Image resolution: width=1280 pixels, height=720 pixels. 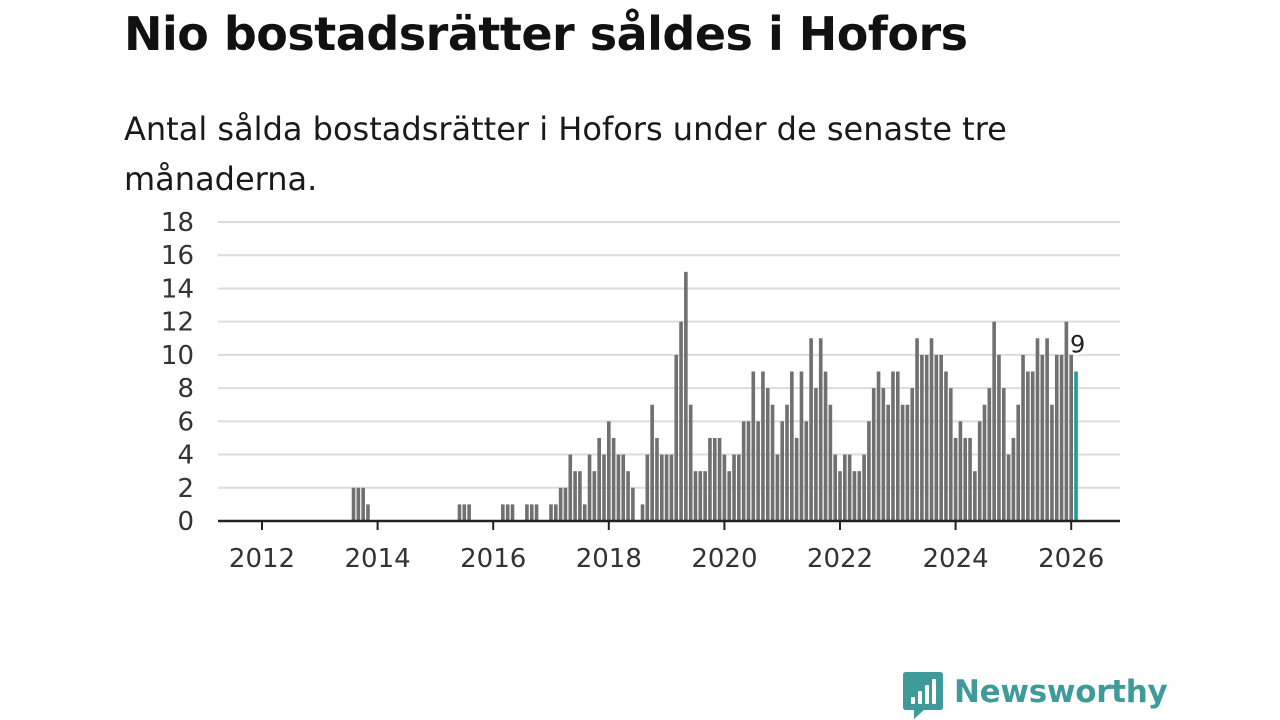 I want to click on y-tick-label: 12, so click(x=177, y=323).